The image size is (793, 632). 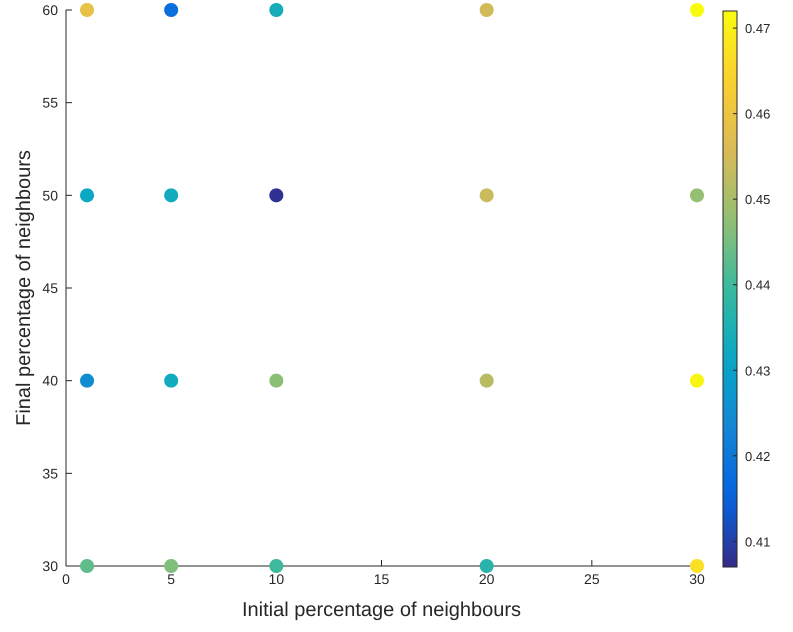 I want to click on y-tick-label: 50, so click(x=50, y=195).